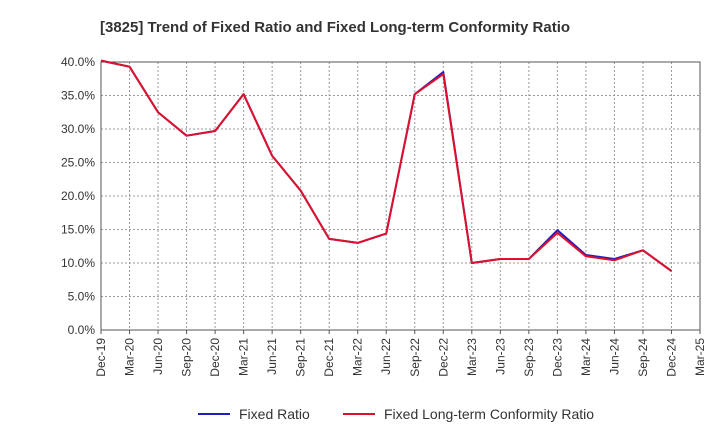 The image size is (720, 445). Describe the element at coordinates (101, 357) in the screenshot. I see `x-tick-label: Dec-19` at that location.